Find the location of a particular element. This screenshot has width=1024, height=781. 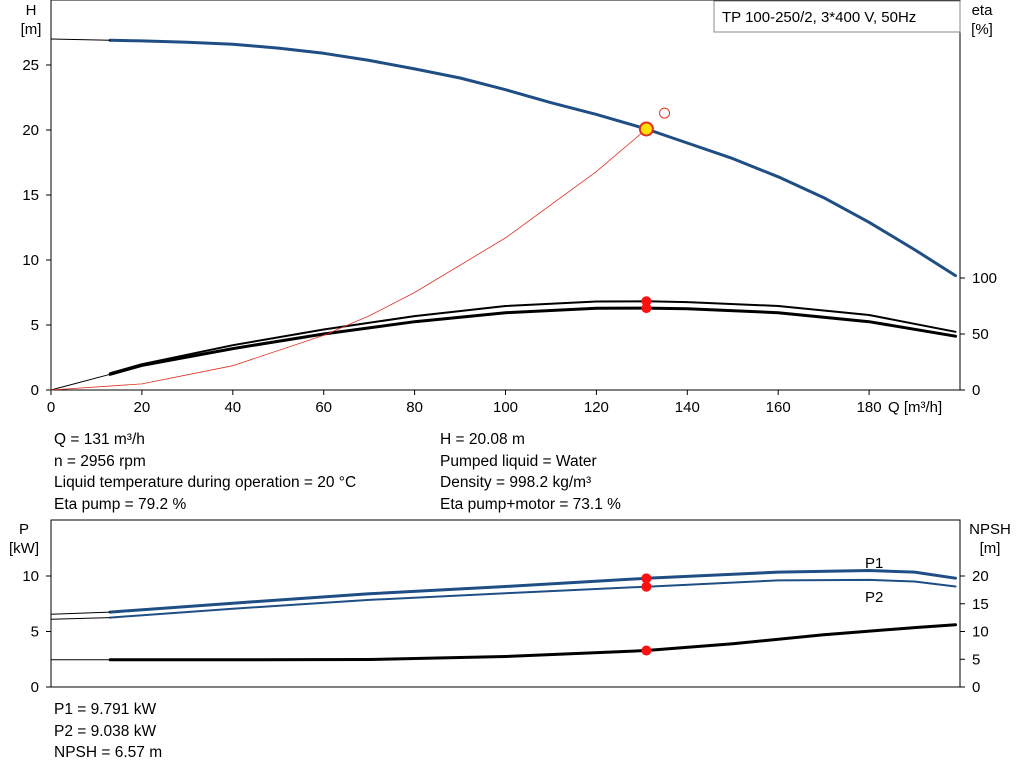

chart-title-box is located at coordinates (837, 16).